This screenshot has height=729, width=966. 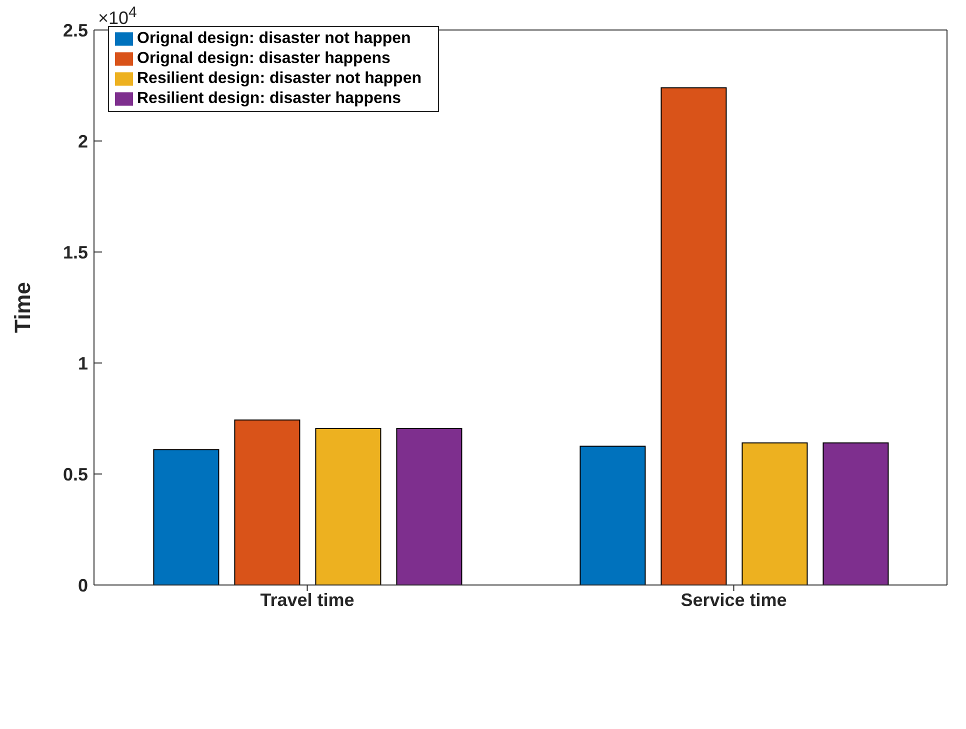 I want to click on legend-label: Resilient design: disaster happens, so click(x=269, y=98).